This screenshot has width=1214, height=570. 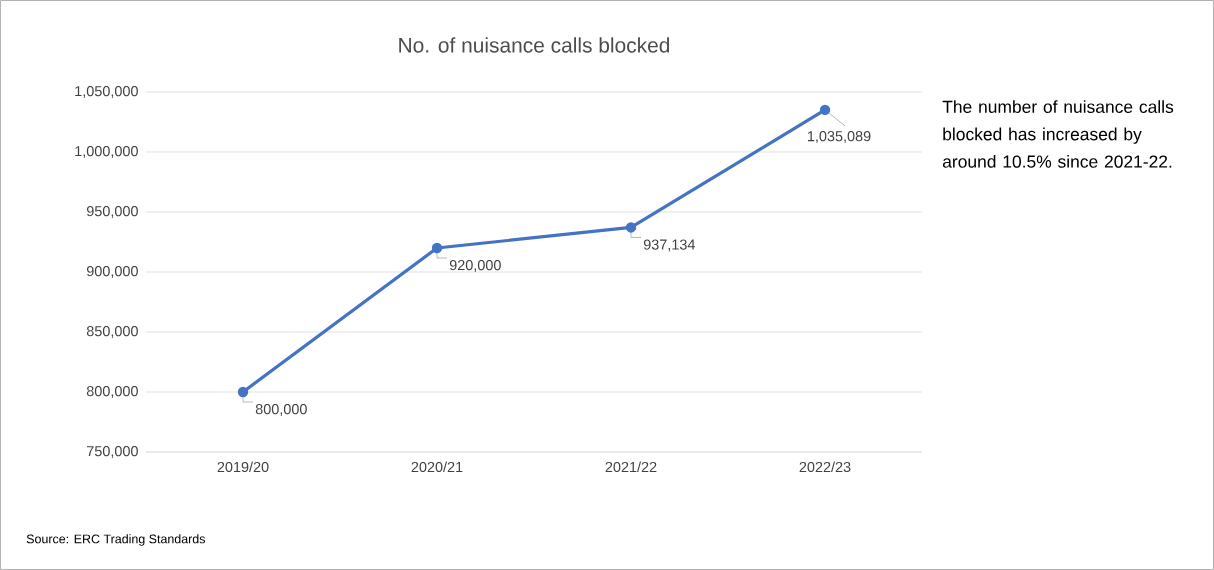 I want to click on y-tick-label: 850,000, so click(x=112, y=332).